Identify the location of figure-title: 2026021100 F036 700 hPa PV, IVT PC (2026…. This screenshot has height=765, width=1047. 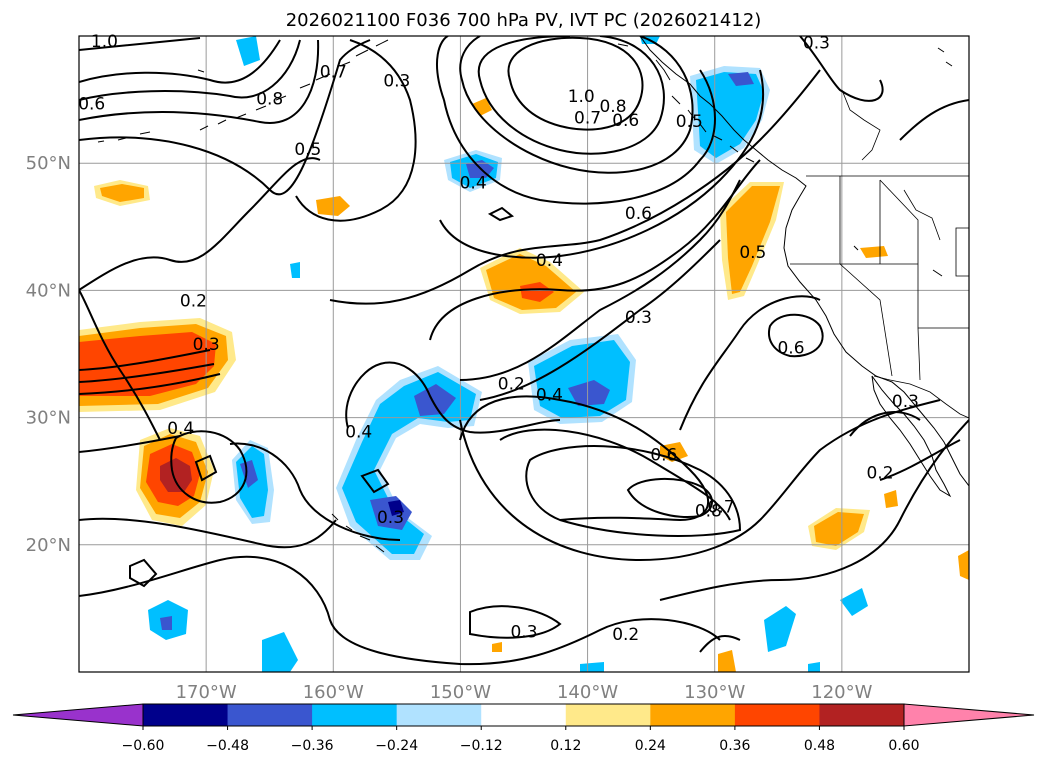
(523, 20).